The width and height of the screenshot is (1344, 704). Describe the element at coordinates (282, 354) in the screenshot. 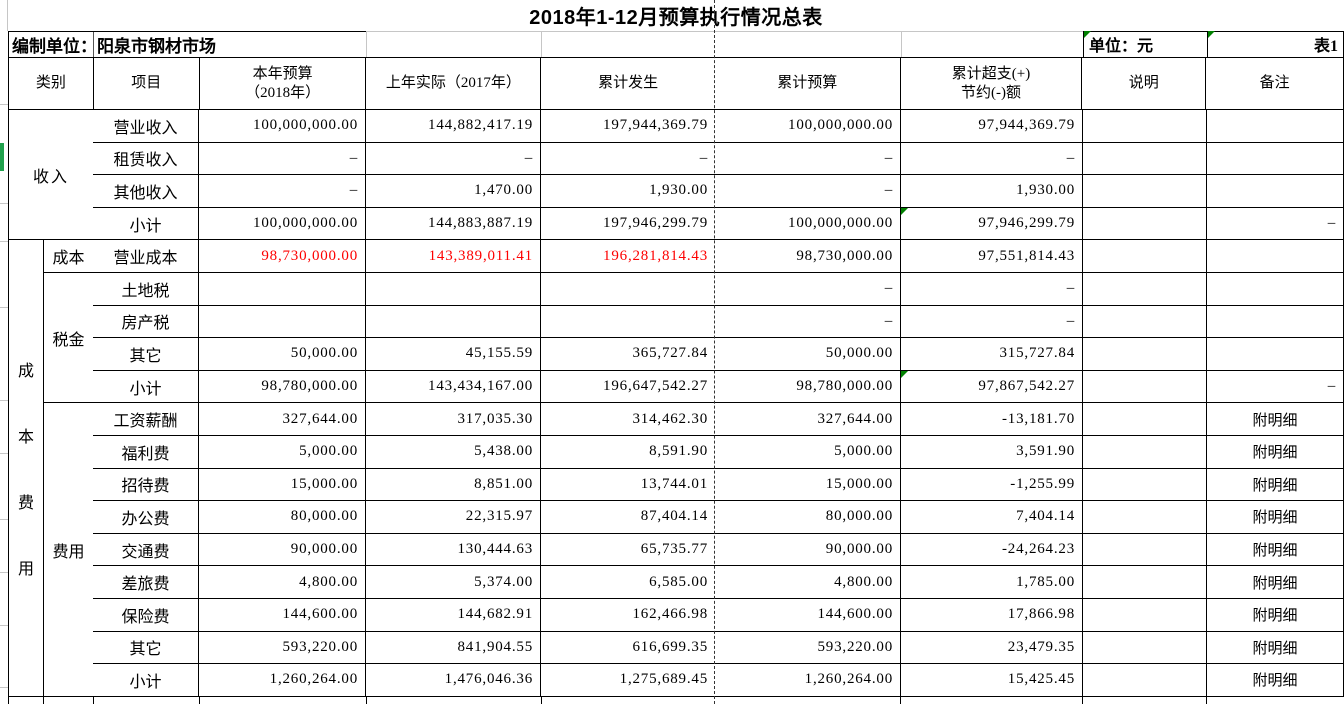

I see `cell-budget-2018: 50,000.00` at that location.